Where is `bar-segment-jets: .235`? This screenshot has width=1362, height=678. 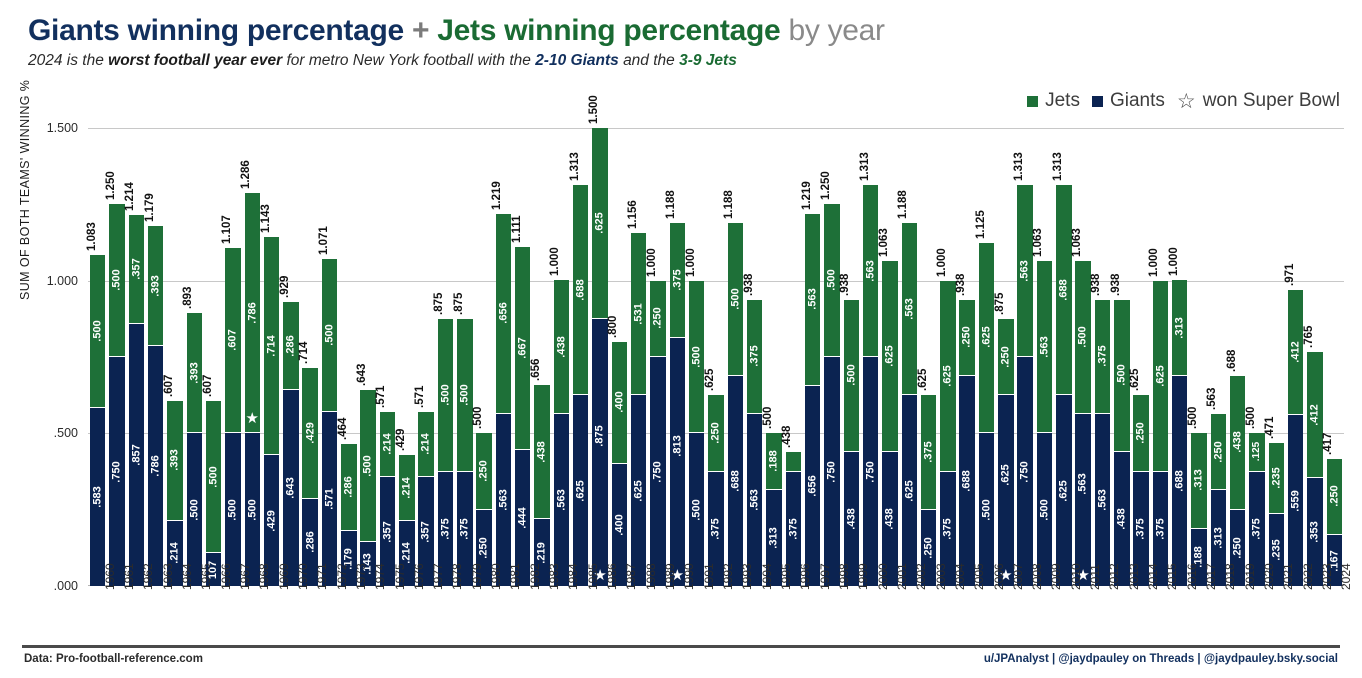
bar-segment-jets: .235 is located at coordinates (1276, 478).